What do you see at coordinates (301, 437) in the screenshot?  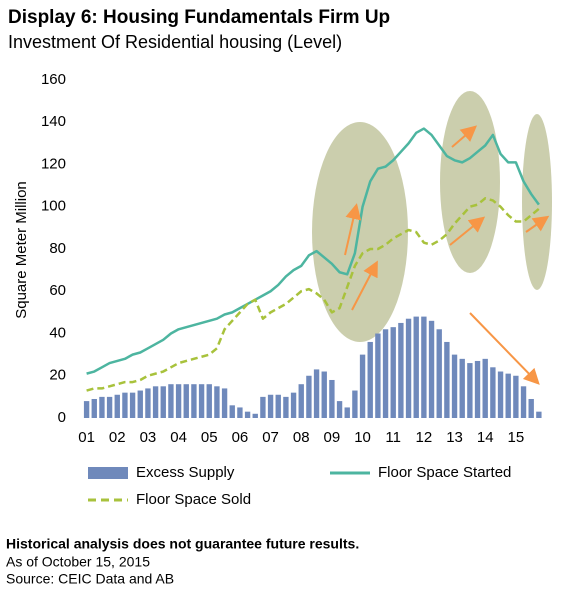 I see `x-tick-label: 08` at bounding box center [301, 437].